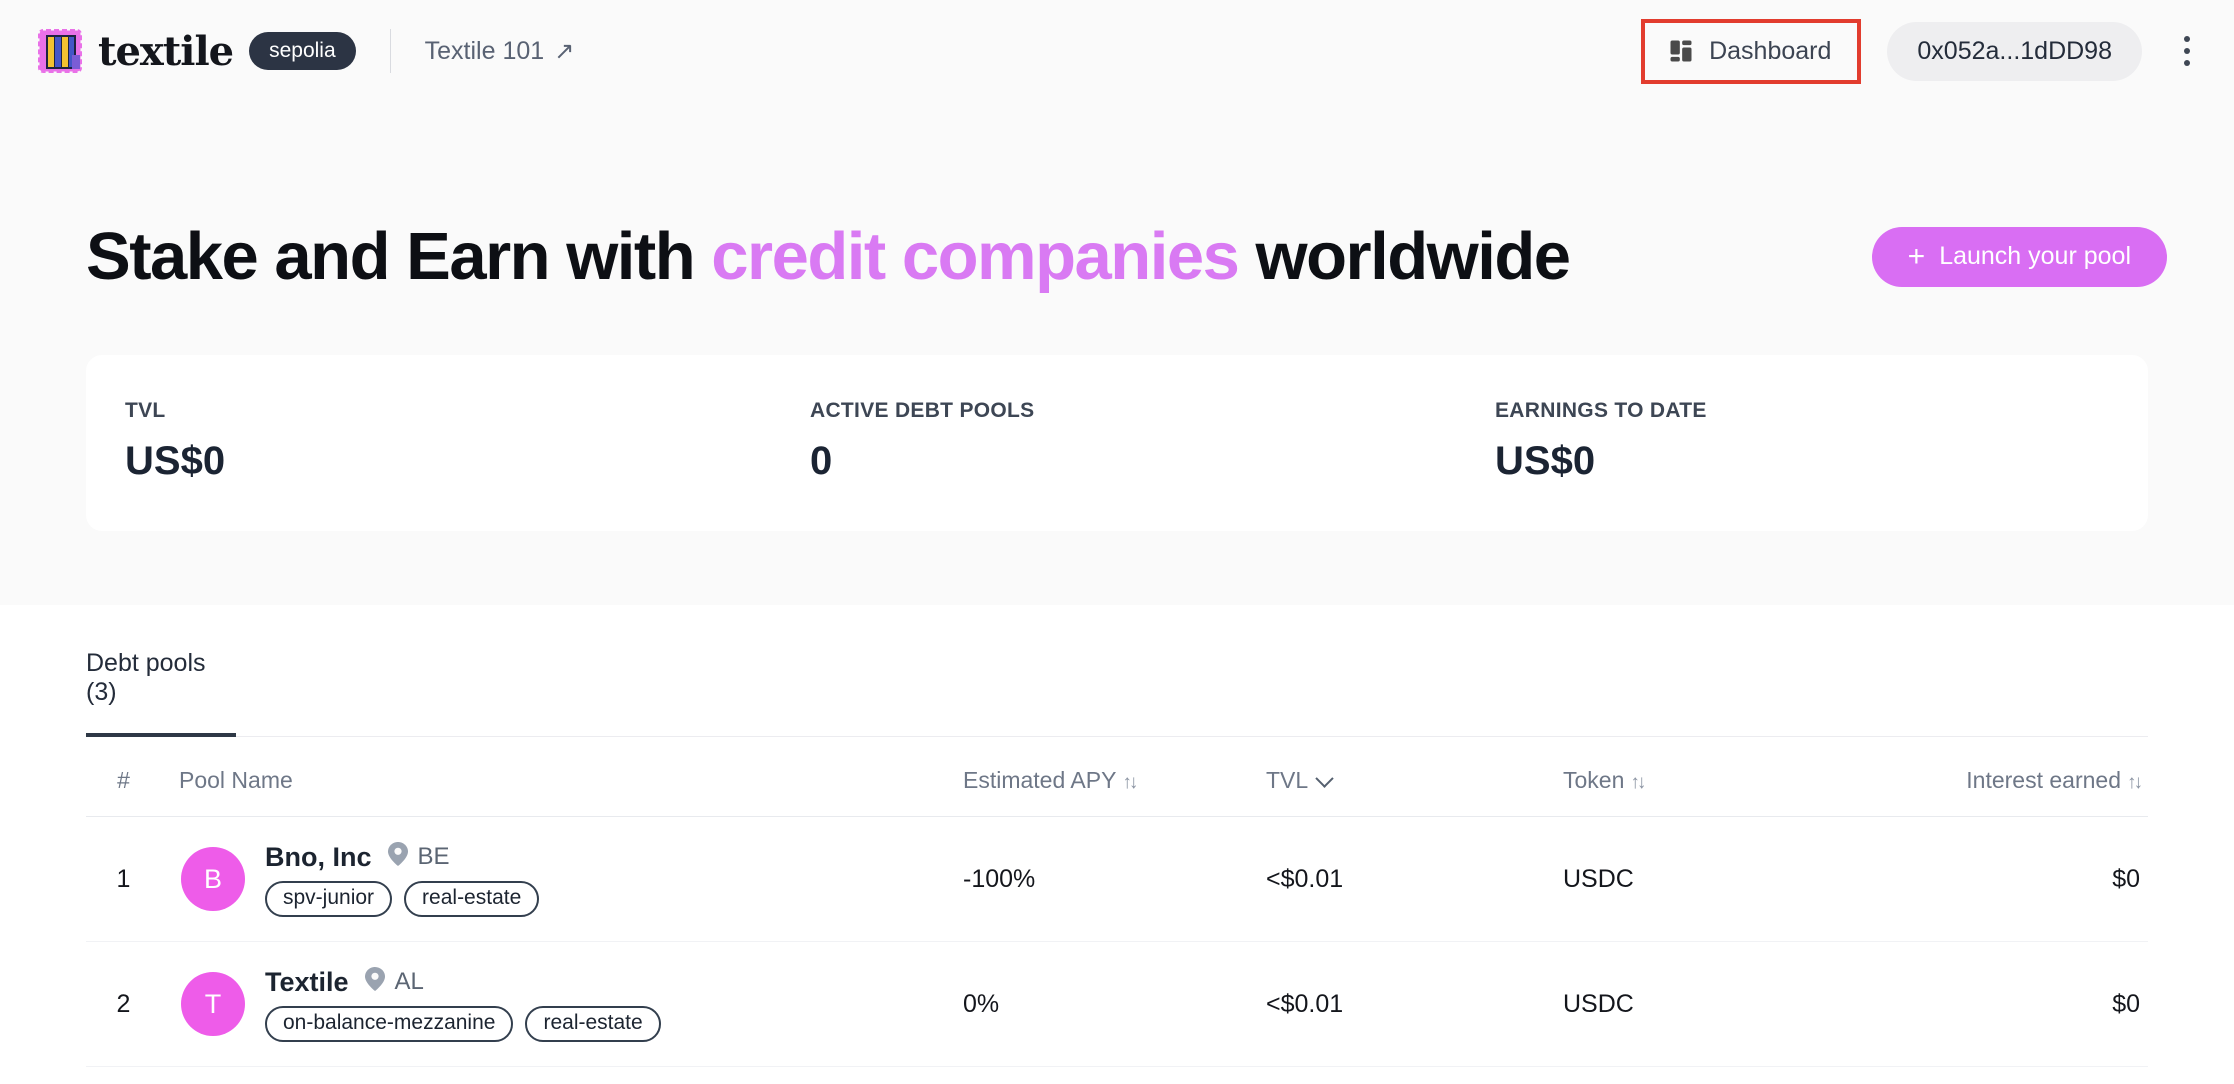  What do you see at coordinates (329, 898) in the screenshot?
I see `tag: spv-junior` at bounding box center [329, 898].